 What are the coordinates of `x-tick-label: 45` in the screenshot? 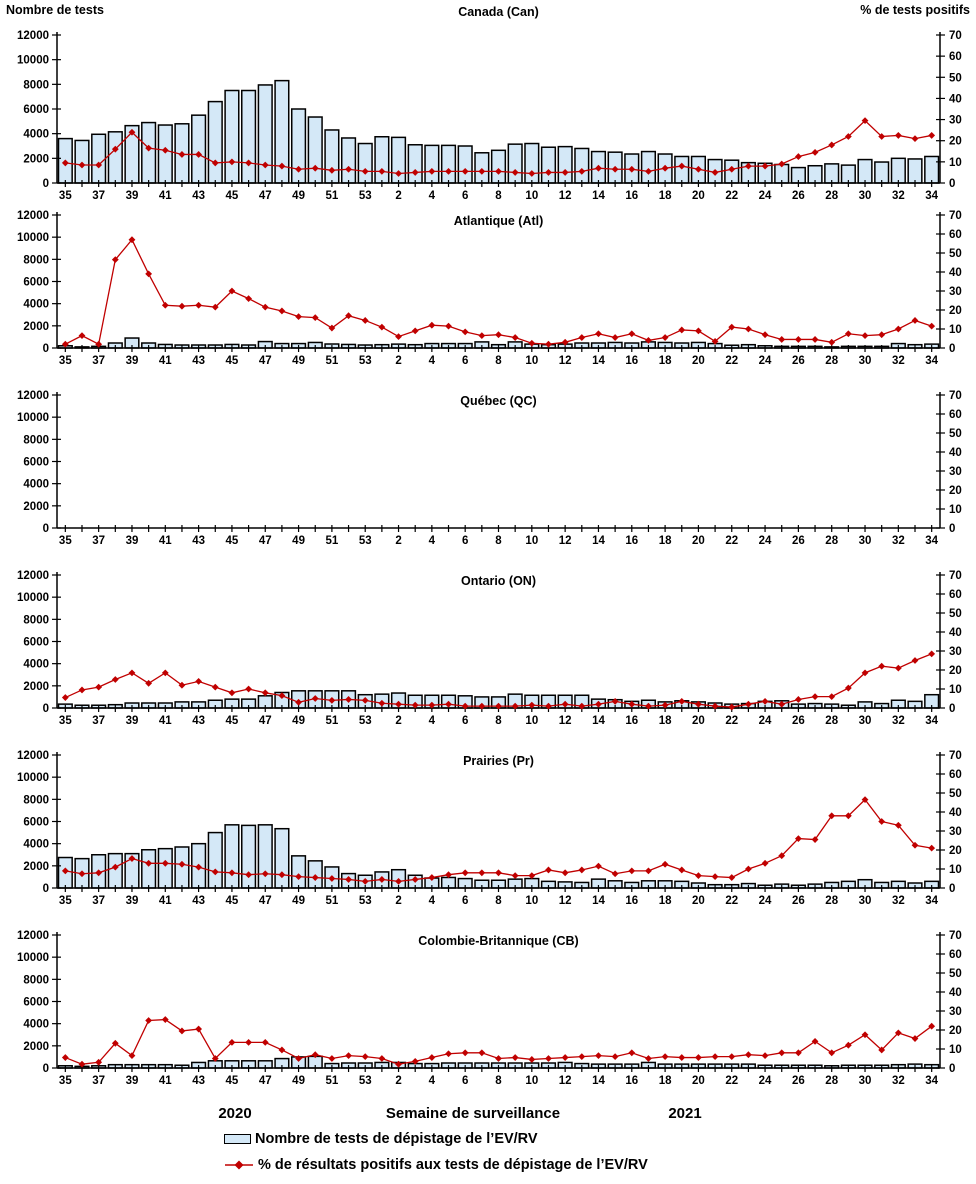 It's located at (232, 361).